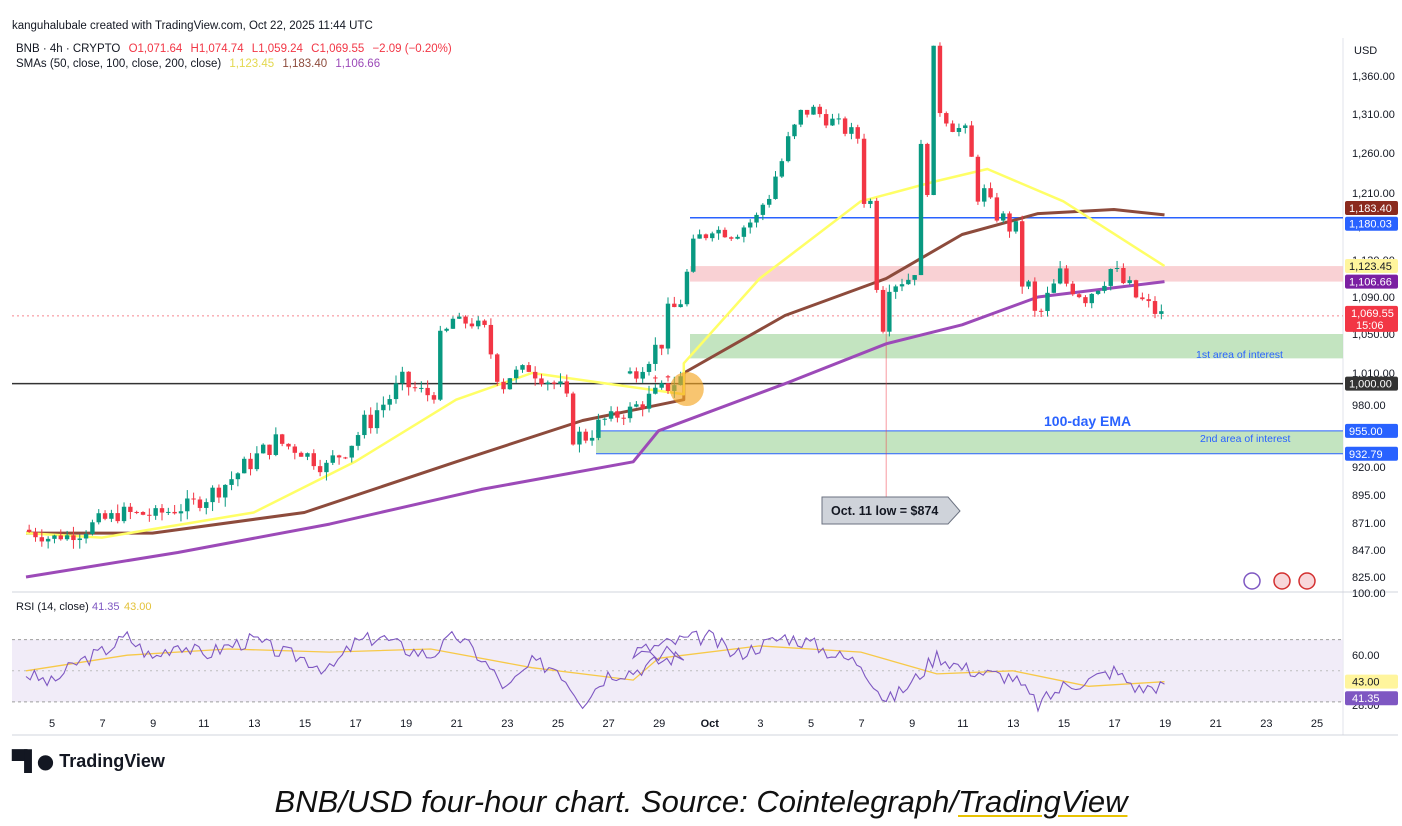  Describe the element at coordinates (68, 49) in the screenshot. I see `symbol-name: BNB · 4h · CRYPTO` at that location.